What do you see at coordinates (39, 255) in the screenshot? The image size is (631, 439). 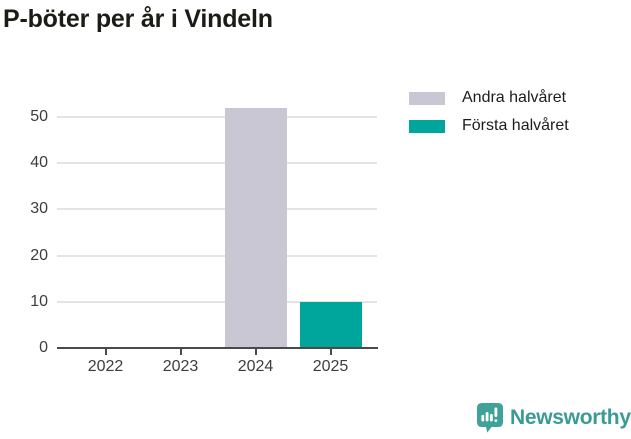 I see `y-axis-label: 20` at bounding box center [39, 255].